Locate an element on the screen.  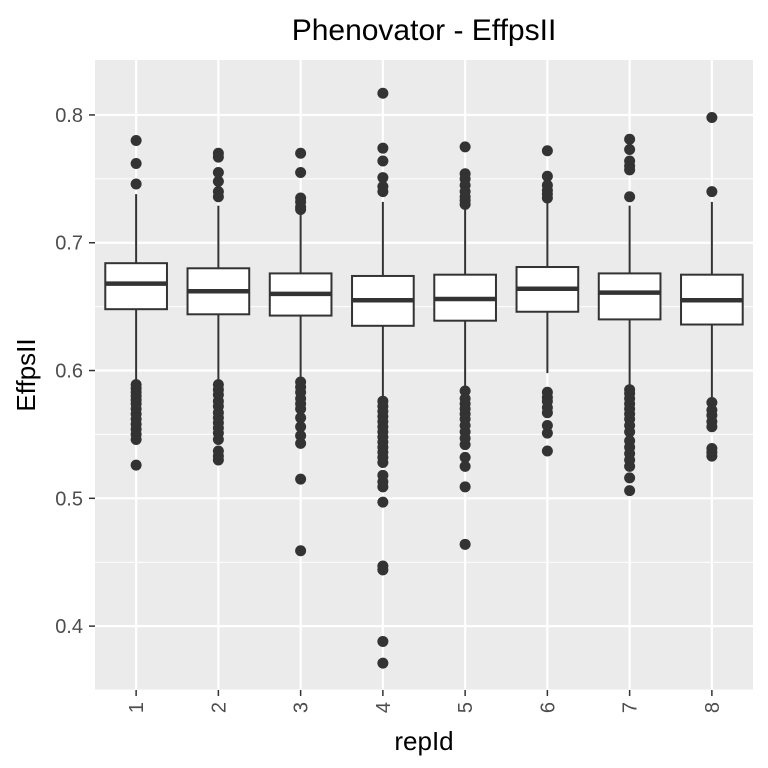
x-axis: 1 2 3 4 5 6 7 8 is located at coordinates (425, 701).